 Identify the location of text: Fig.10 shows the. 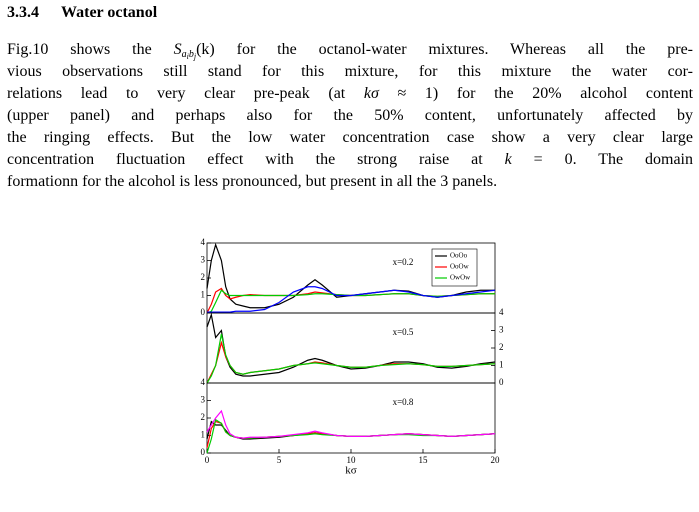
(90, 49).